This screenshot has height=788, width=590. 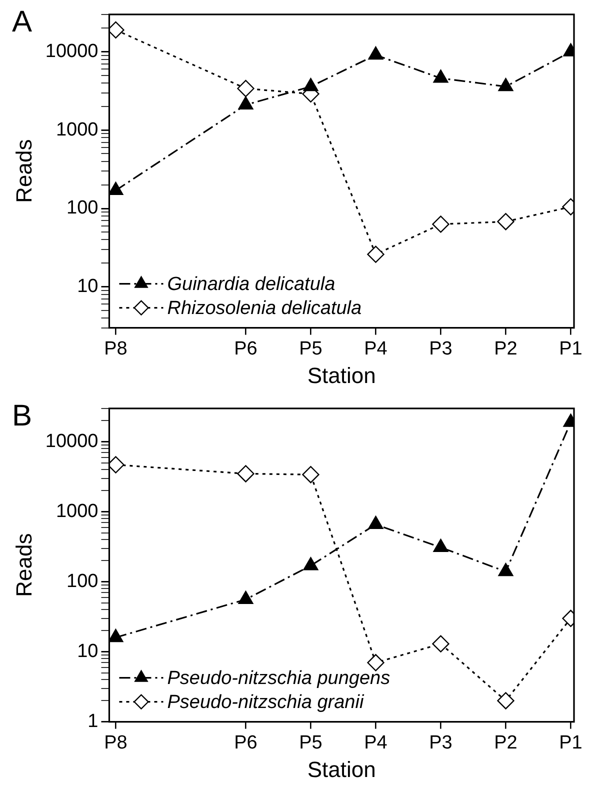 I want to click on legend-label: Guinardia delicatula, so click(x=251, y=285).